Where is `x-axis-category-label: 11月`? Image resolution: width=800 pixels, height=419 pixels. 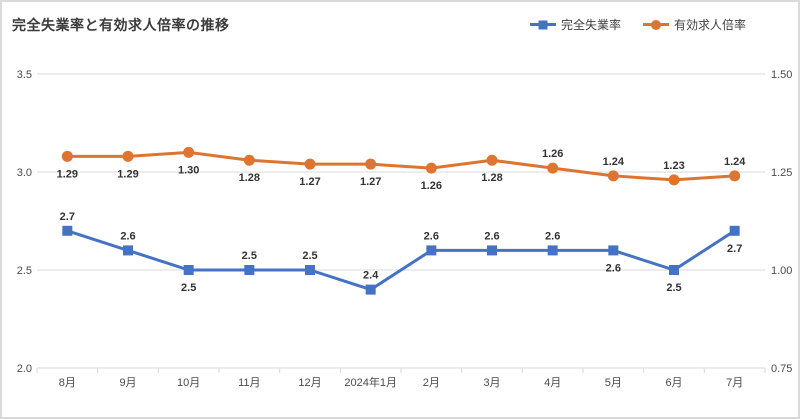
x-axis-category-label: 11月 is located at coordinates (249, 383).